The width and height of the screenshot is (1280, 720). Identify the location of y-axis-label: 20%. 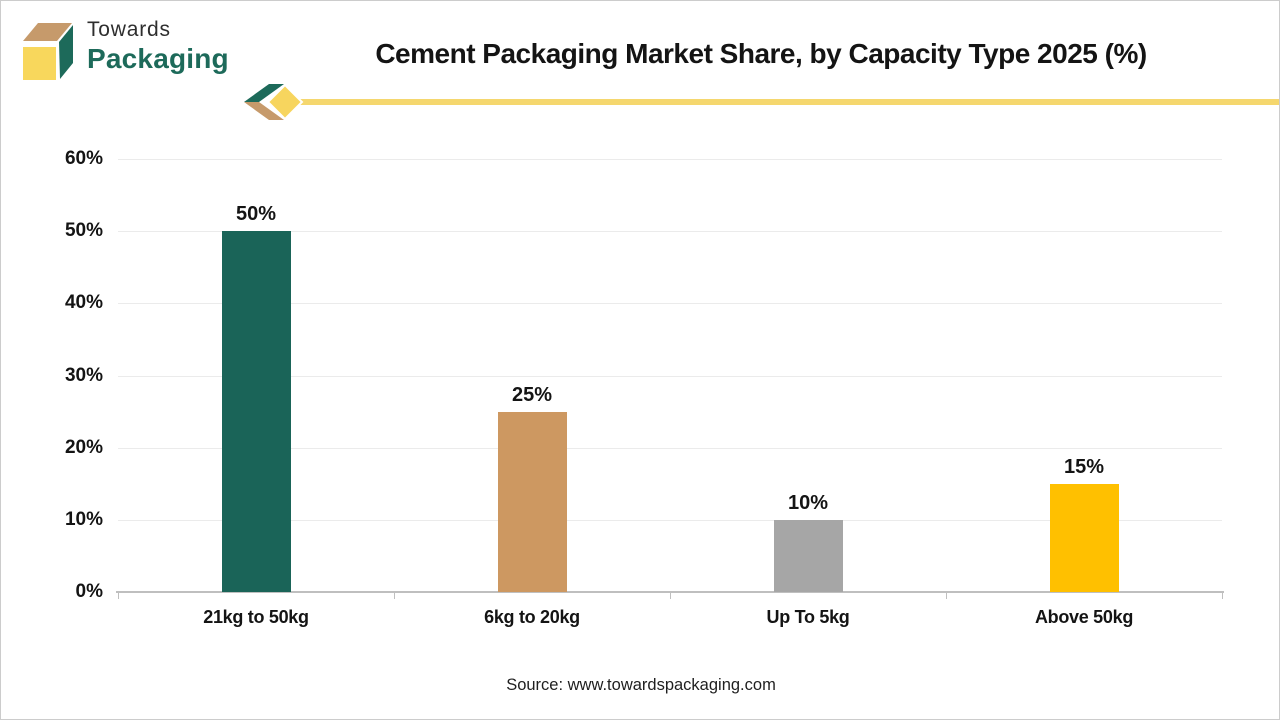
(83, 447).